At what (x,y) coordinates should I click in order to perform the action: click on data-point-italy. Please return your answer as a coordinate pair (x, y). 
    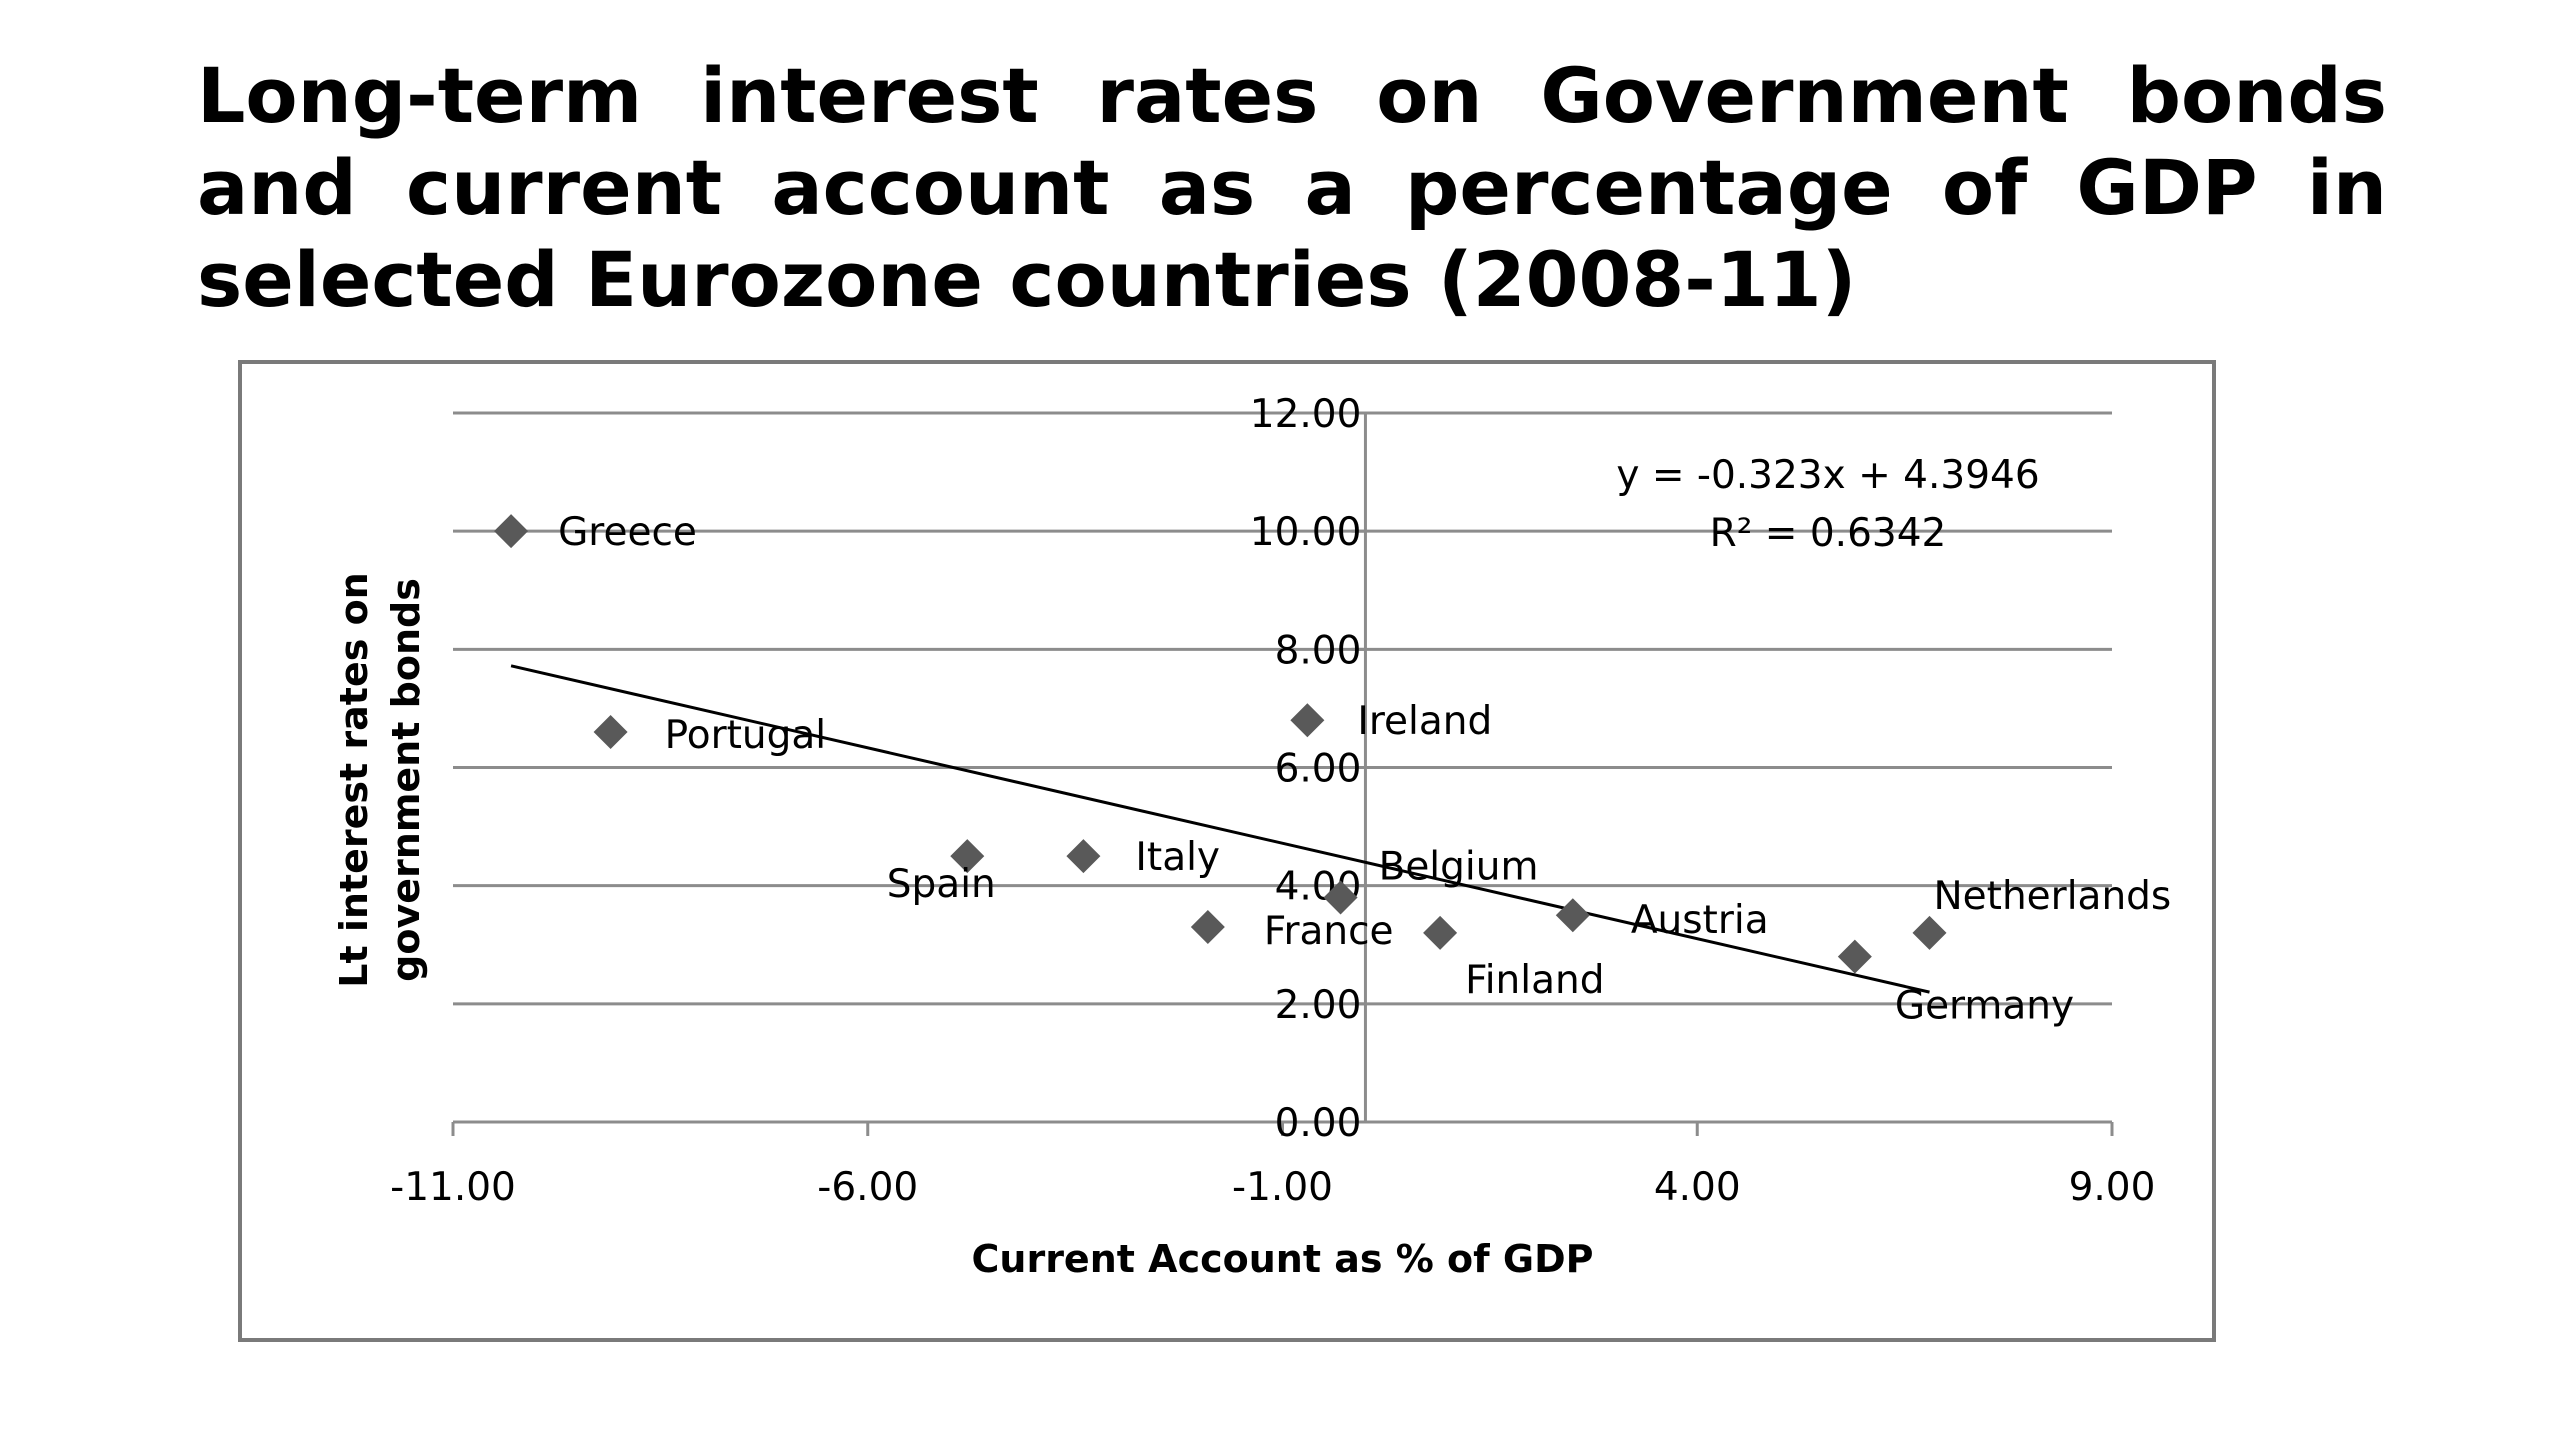
    Looking at the image, I should click on (1083, 856).